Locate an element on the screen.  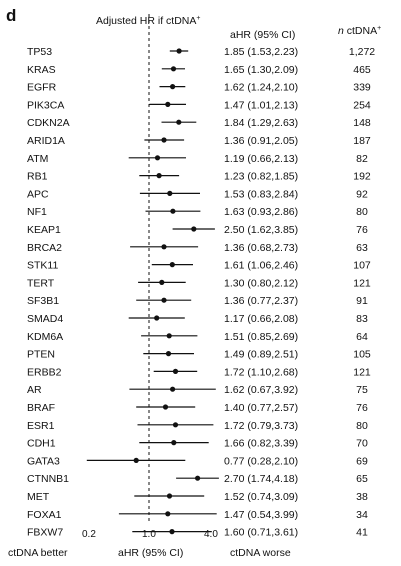
n-column-header-italic: n is located at coordinates (341, 31).